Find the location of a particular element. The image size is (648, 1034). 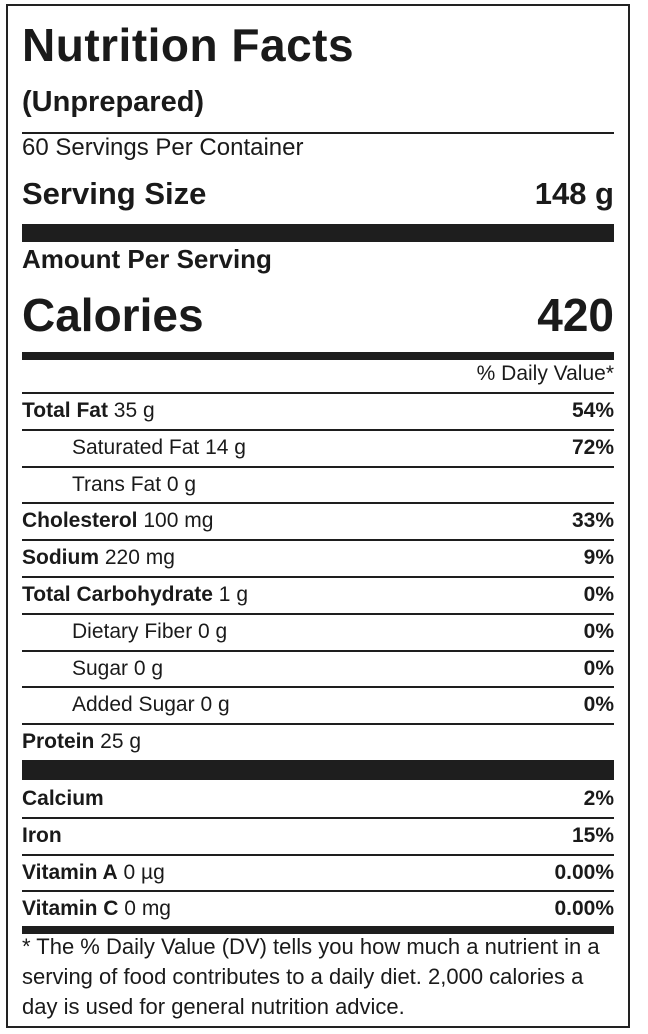

nutrient-row: Sodium 220 mg 9% is located at coordinates (318, 558).